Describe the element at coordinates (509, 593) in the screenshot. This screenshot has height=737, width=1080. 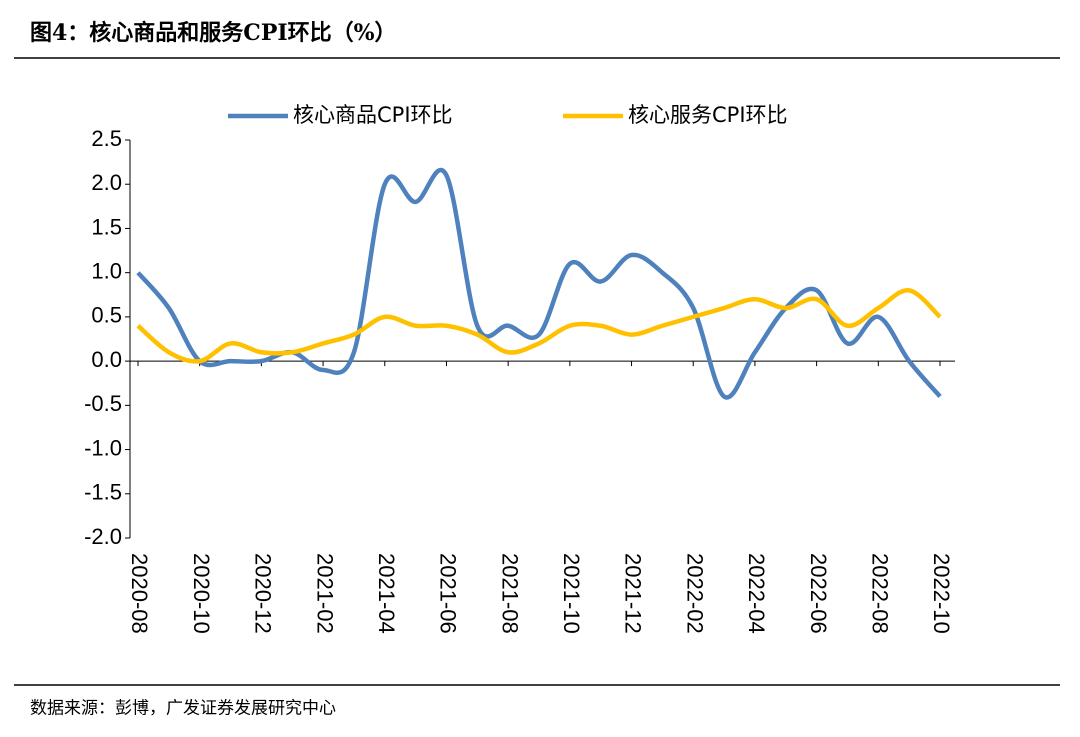
I see `x-tick-label: 2021-08` at that location.